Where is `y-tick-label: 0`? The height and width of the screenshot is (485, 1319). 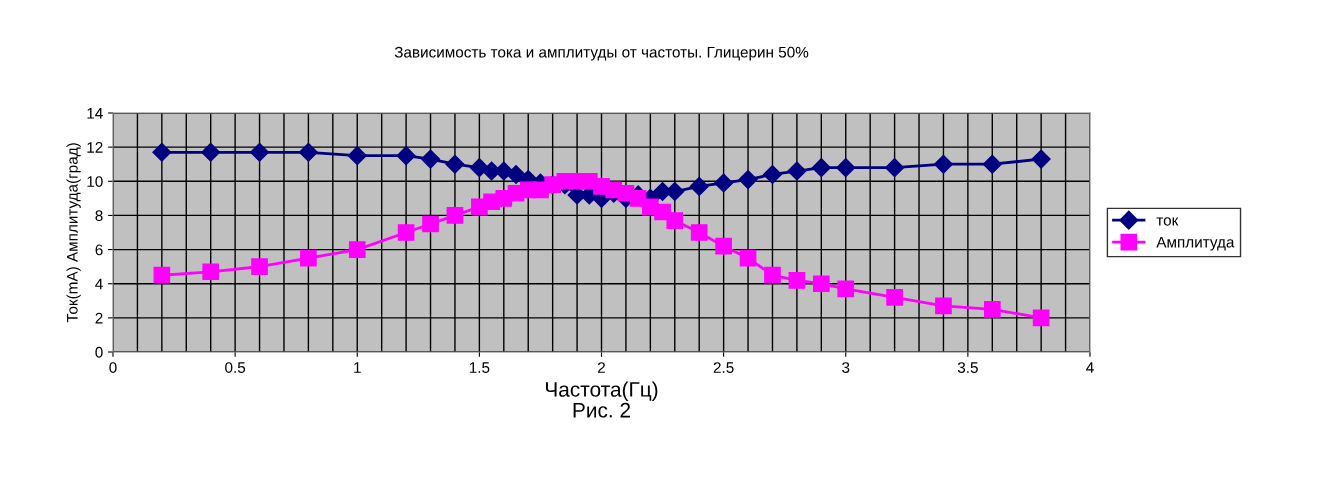 y-tick-label: 0 is located at coordinates (99, 352).